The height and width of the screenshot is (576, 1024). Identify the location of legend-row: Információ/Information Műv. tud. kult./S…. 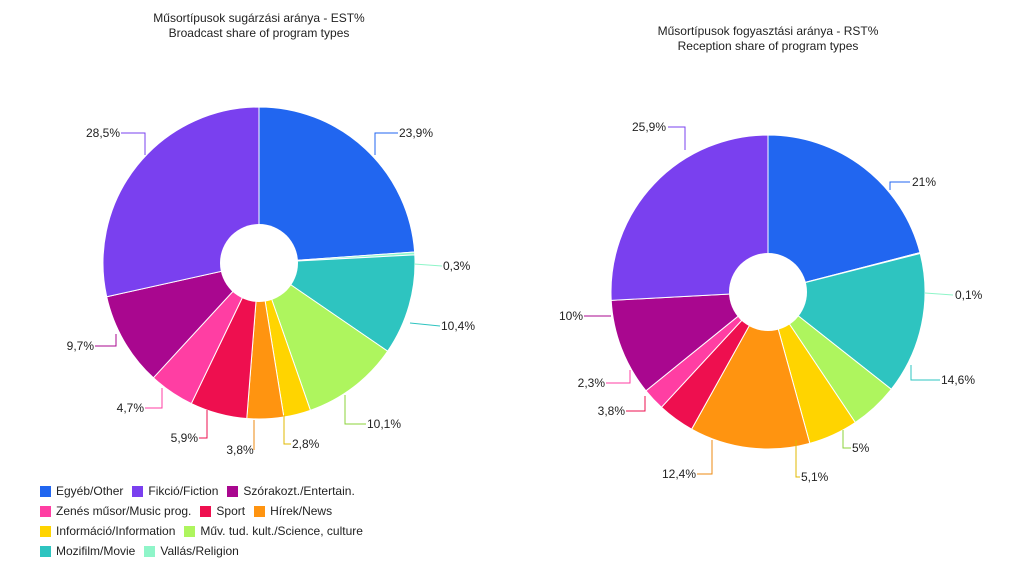
(240, 531).